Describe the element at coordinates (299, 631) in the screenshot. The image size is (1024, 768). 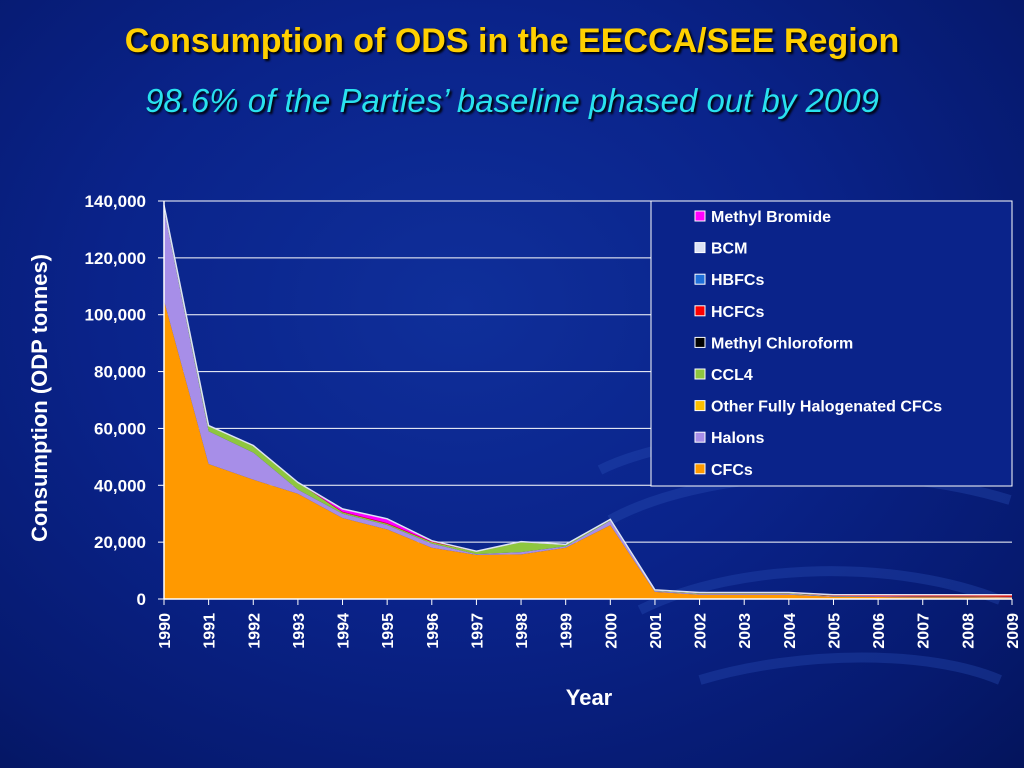
I see `x-tick-label: 1993` at that location.